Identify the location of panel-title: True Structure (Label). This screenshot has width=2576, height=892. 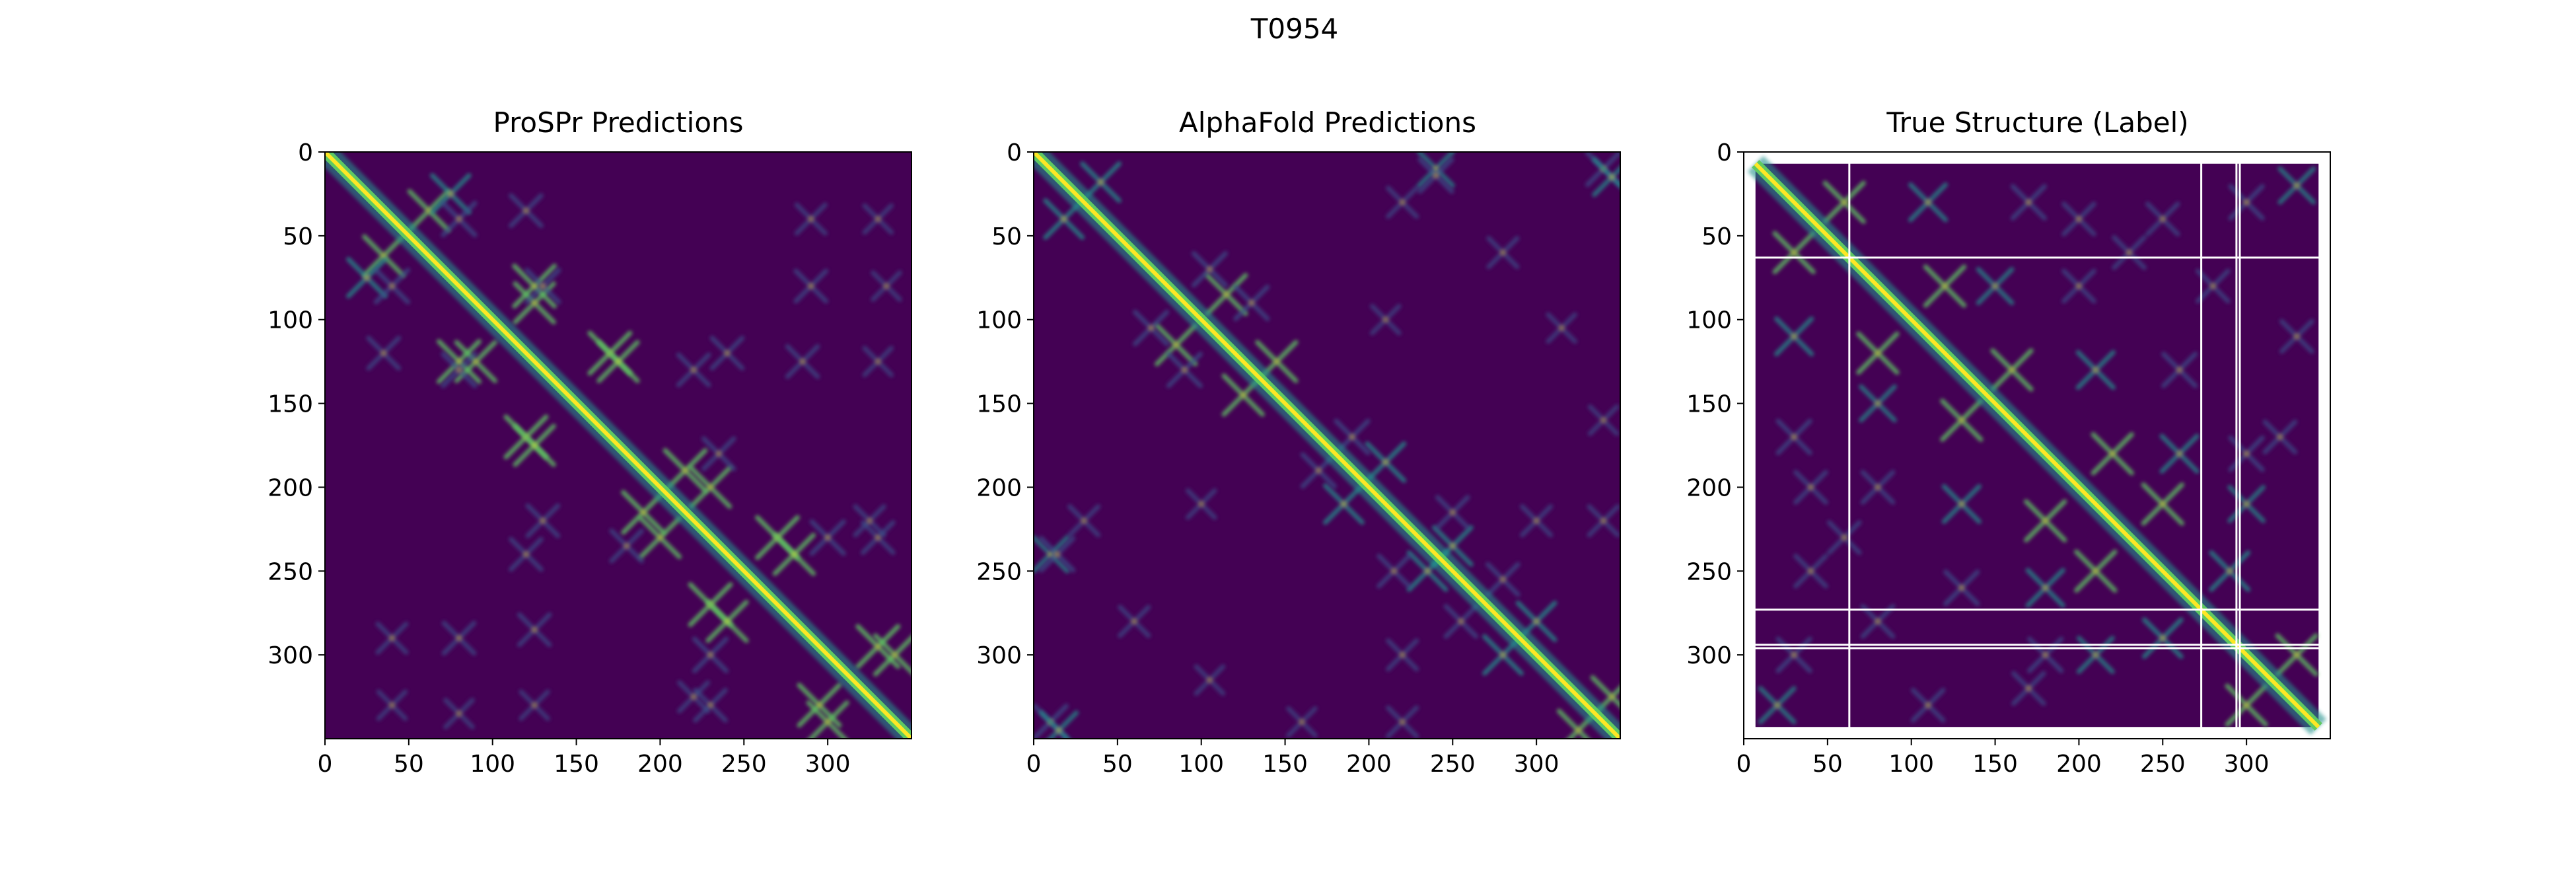
(2037, 122).